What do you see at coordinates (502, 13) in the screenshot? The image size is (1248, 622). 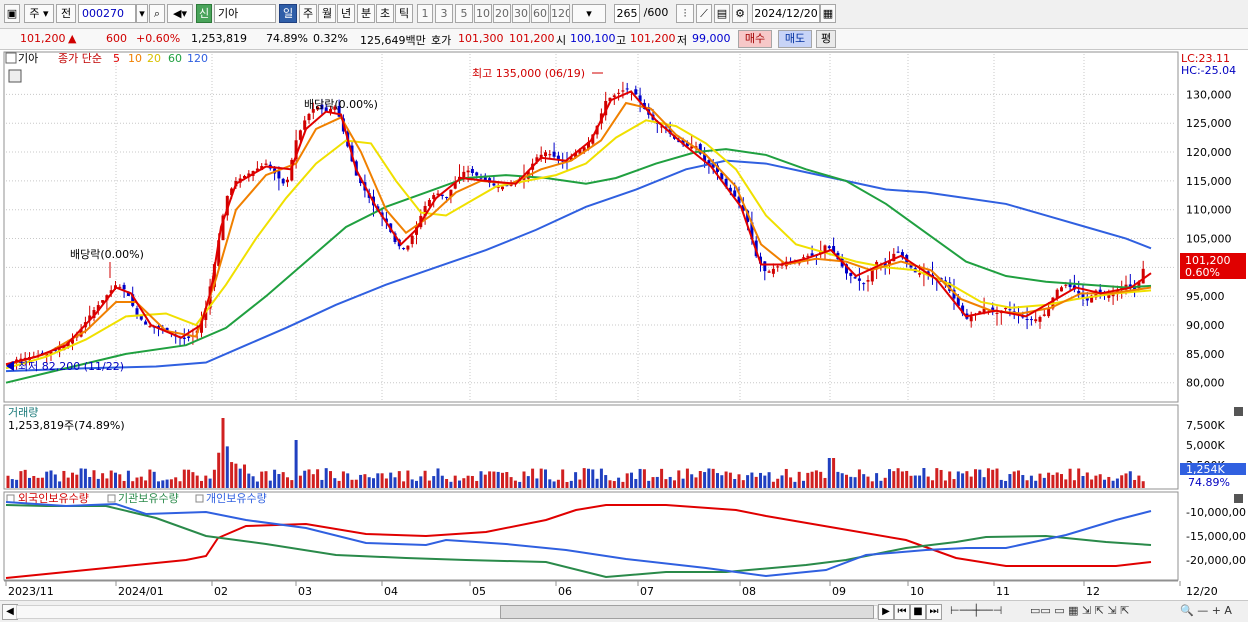 I see `interval-20-button: 20` at bounding box center [502, 13].